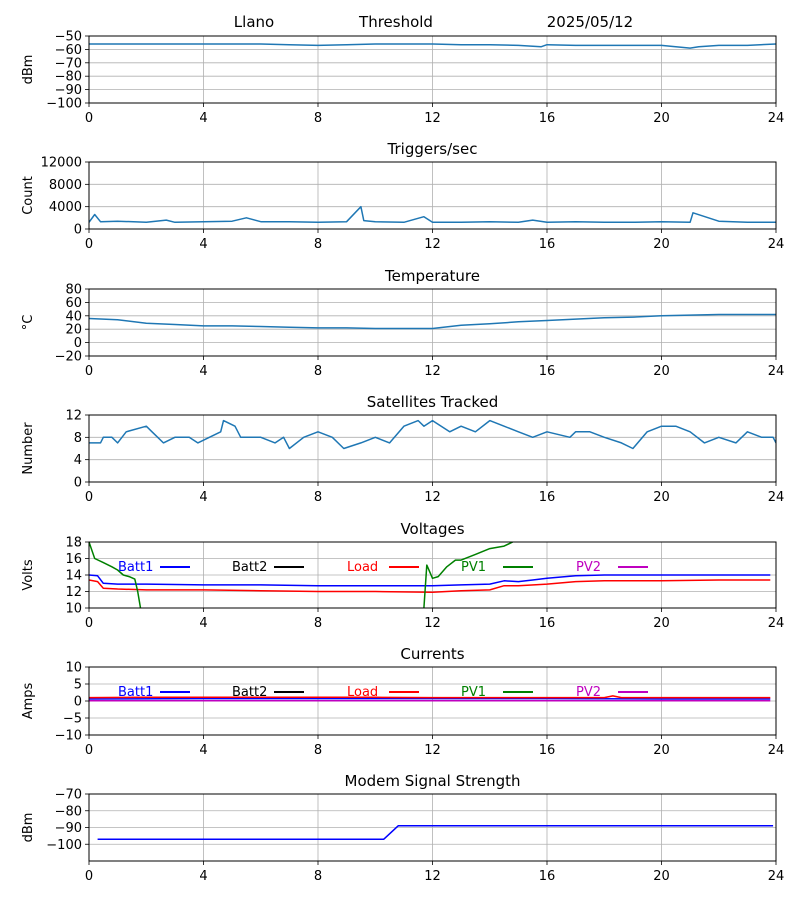 The image size is (800, 900). What do you see at coordinates (64, 104) in the screenshot?
I see `y-tick-label: −100` at bounding box center [64, 104].